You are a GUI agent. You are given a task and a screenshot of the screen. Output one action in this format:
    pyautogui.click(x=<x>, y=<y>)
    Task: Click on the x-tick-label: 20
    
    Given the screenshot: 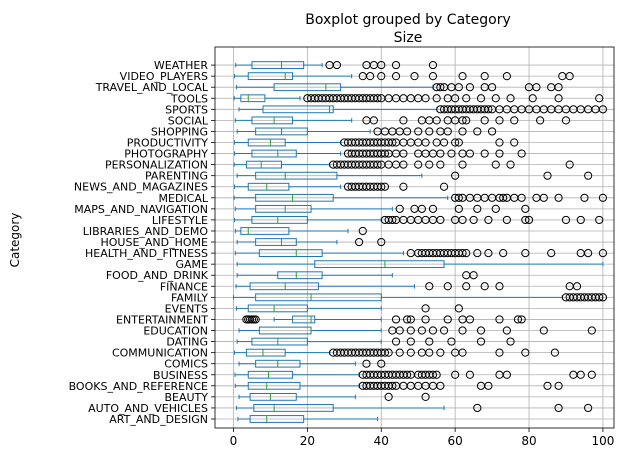 What is the action you would take?
    pyautogui.click(x=307, y=441)
    